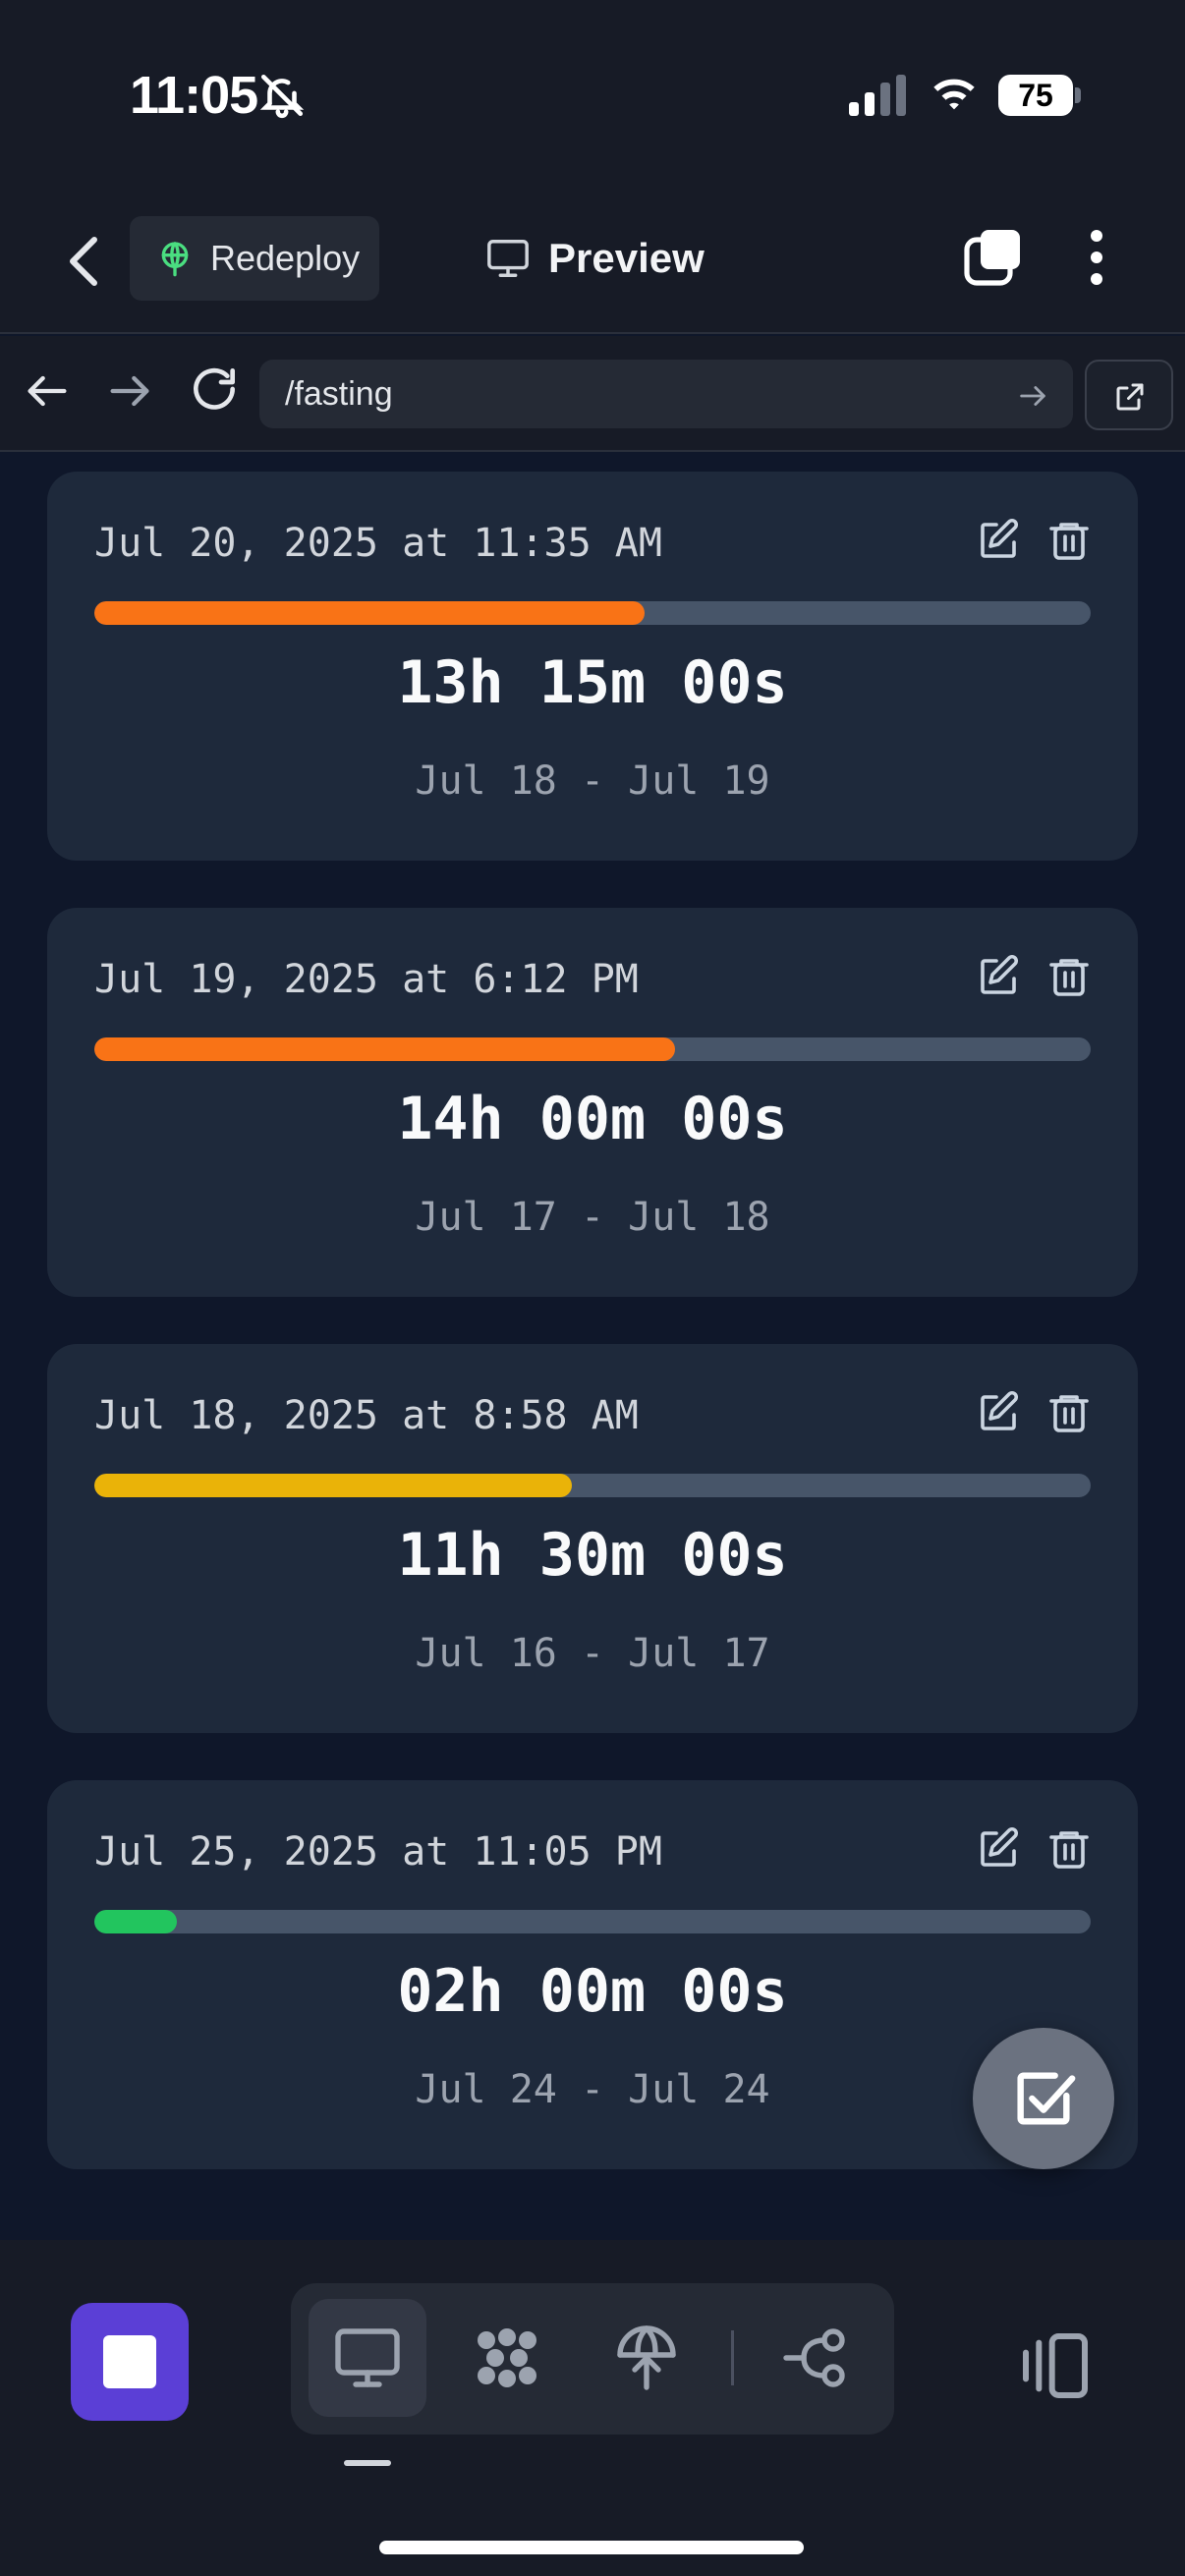 This screenshot has height=2576, width=1185. I want to click on url-bar: /fasting, so click(592, 394).